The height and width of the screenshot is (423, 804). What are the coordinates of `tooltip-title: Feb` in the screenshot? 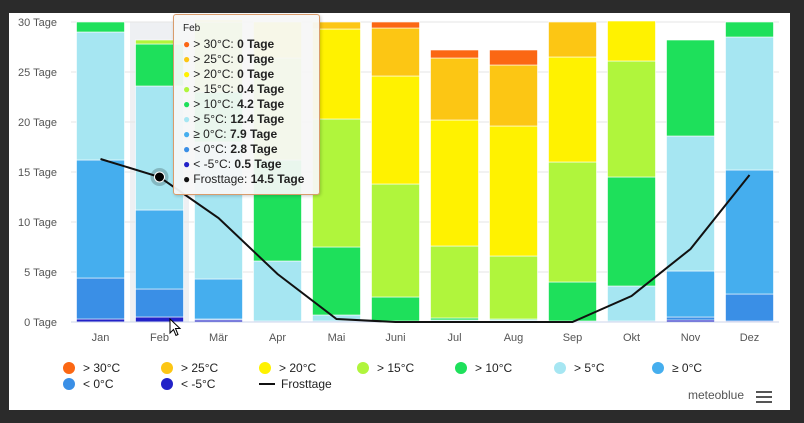 It's located at (192, 28).